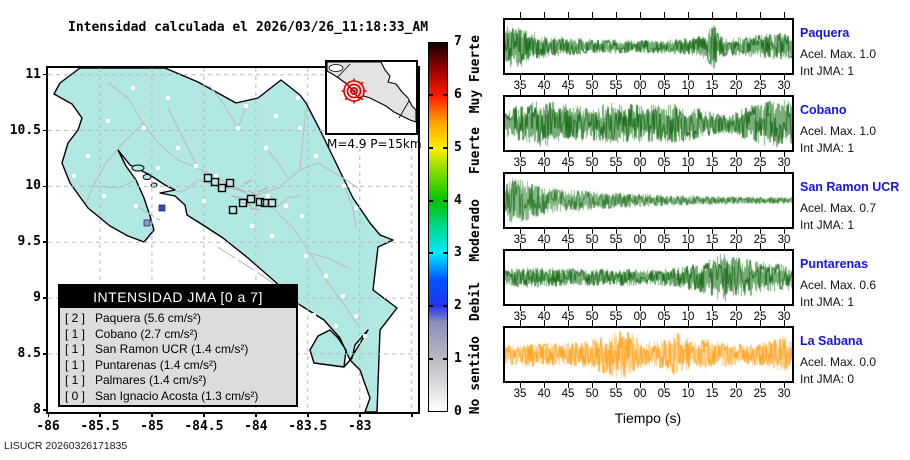 This screenshot has width=910, height=460. I want to click on station-name: Cobano, so click(823, 110).